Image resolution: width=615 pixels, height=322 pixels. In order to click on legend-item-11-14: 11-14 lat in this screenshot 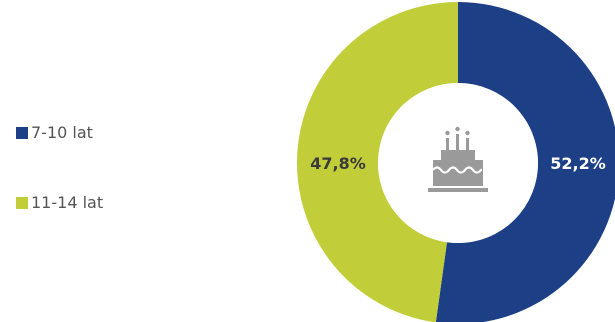, I will do `click(59, 203)`.